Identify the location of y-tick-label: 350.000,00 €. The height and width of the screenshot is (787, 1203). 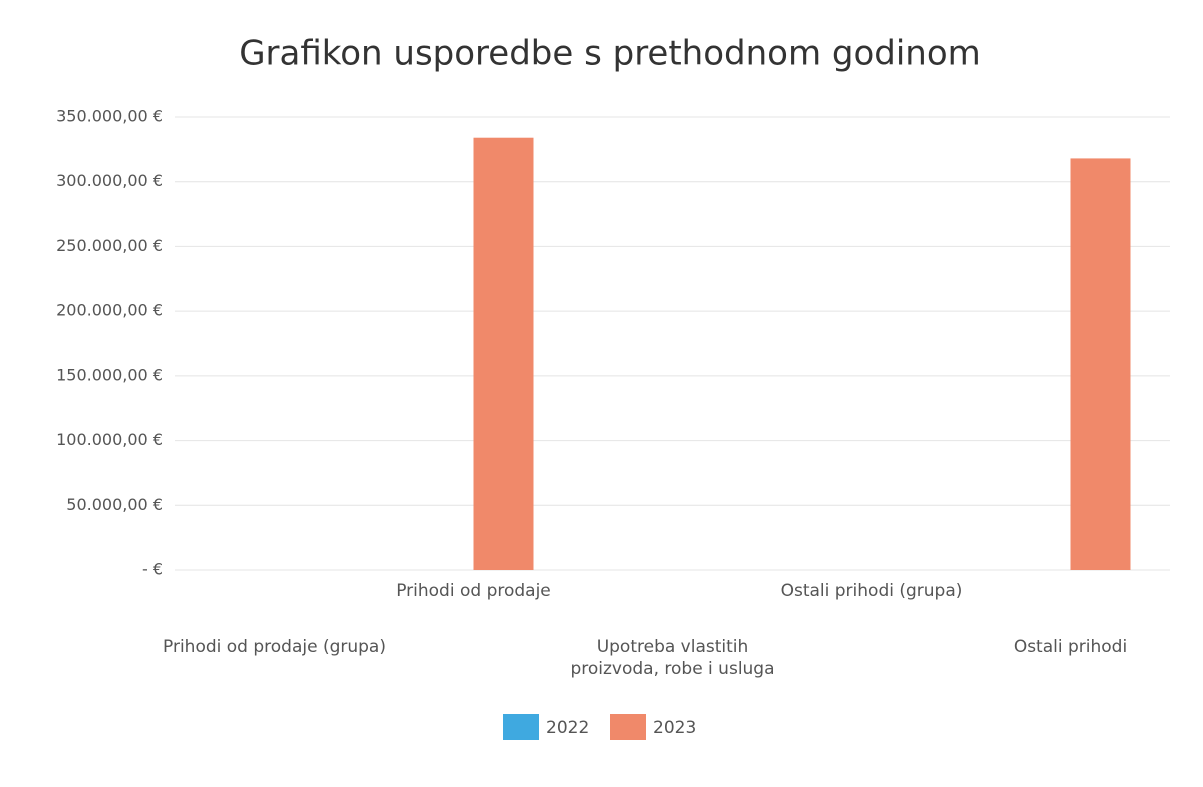
(109, 116).